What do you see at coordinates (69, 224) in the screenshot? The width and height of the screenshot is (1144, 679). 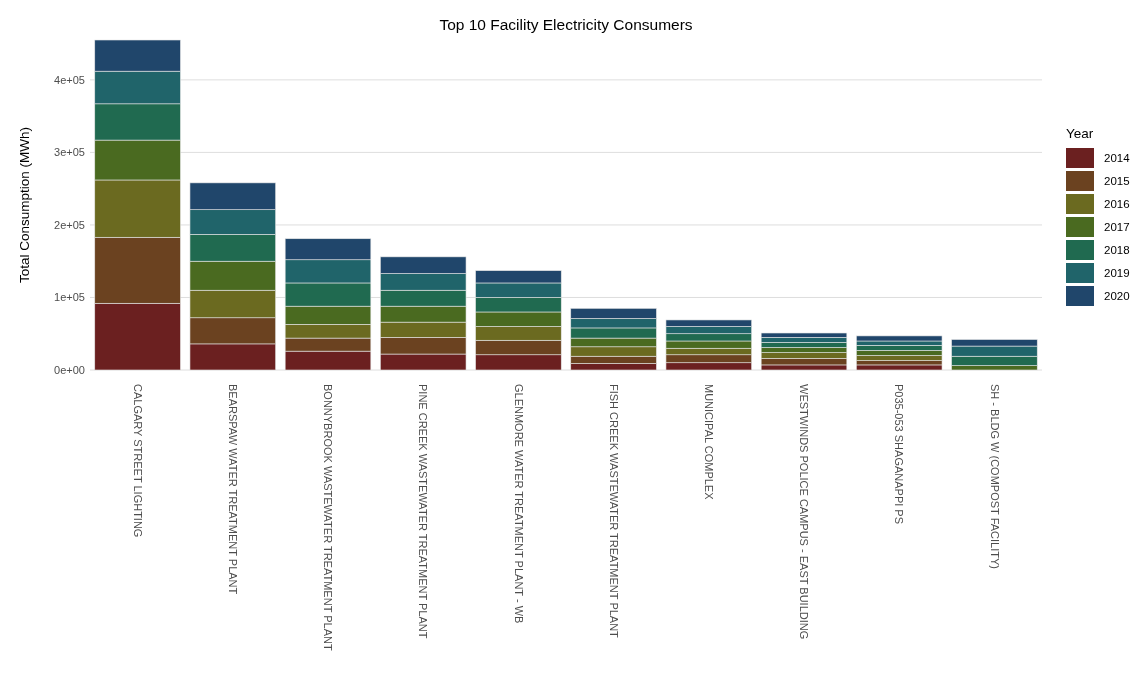 I see `y-tick-label: 2e+05` at bounding box center [69, 224].